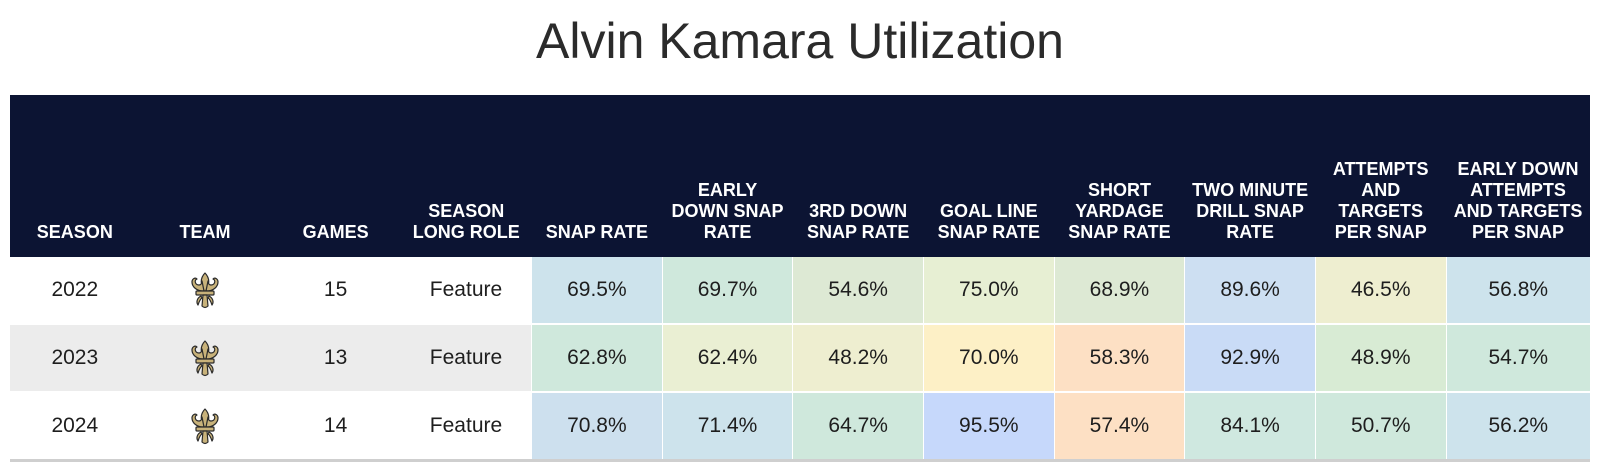  I want to click on third-down-snap-rate-cell: 54.6%, so click(858, 291).